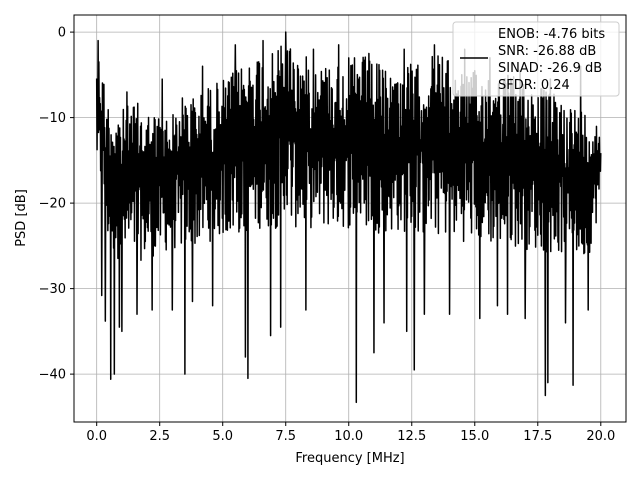  What do you see at coordinates (550, 68) in the screenshot?
I see `legend-entry-sinad: SINAD: -26.9 dB` at bounding box center [550, 68].